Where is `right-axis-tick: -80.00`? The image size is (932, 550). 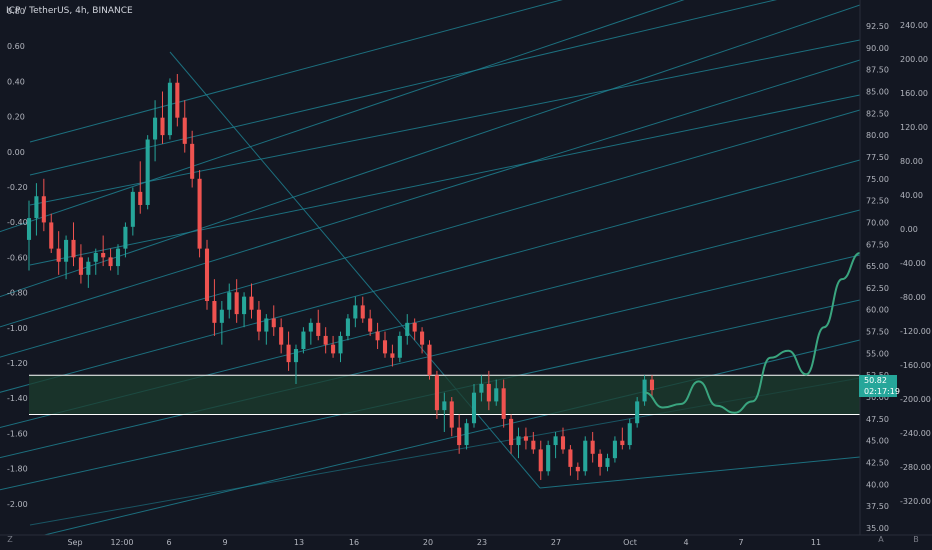 right-axis-tick: -80.00 is located at coordinates (913, 297).